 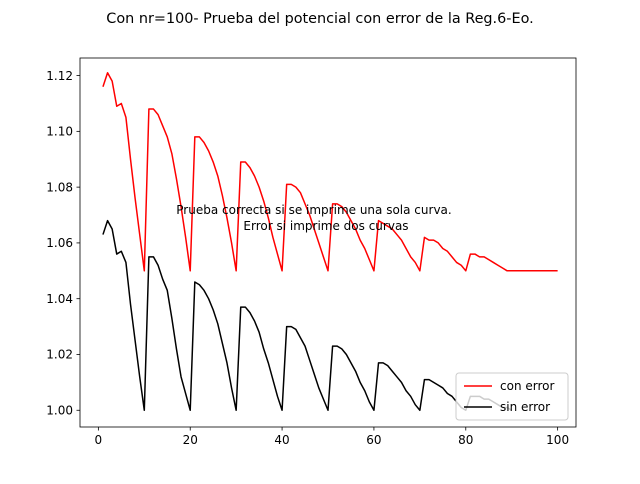 I want to click on y-tick-label: 1.06, so click(x=59, y=243).